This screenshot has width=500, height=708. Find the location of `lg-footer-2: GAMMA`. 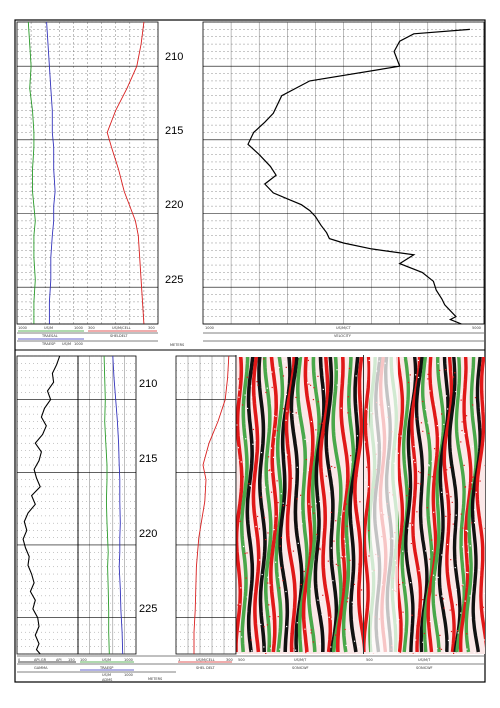

lg-footer-2: GAMMA is located at coordinates (41, 668).